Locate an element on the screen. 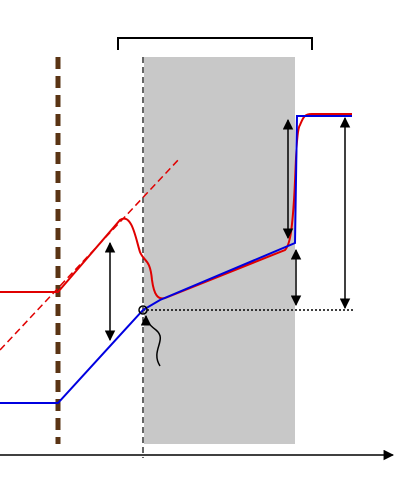  pointer-arrow is located at coordinates (151, 340).